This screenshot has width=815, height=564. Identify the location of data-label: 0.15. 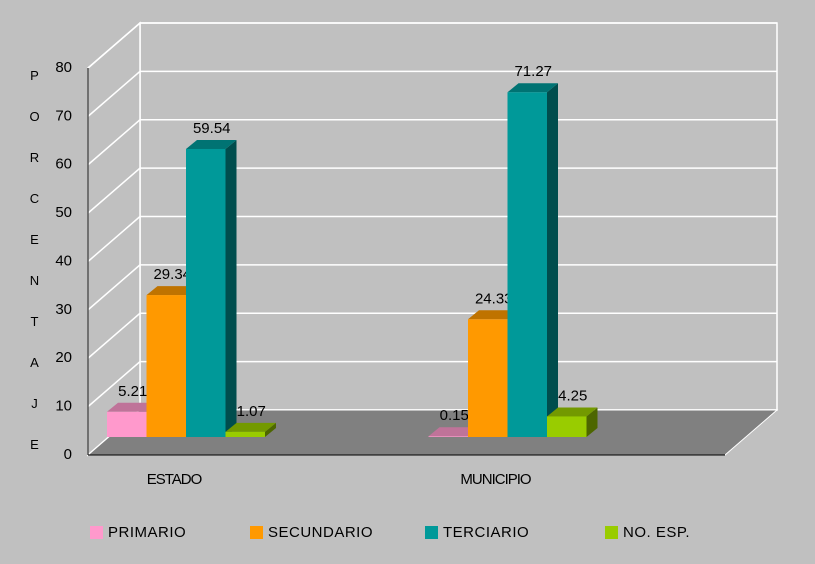
(454, 415).